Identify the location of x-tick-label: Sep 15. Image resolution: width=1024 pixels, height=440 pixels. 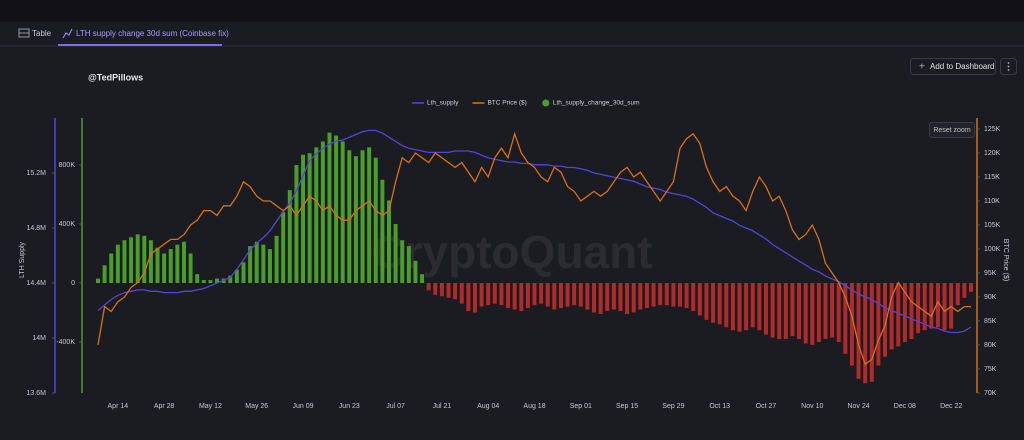
(627, 406).